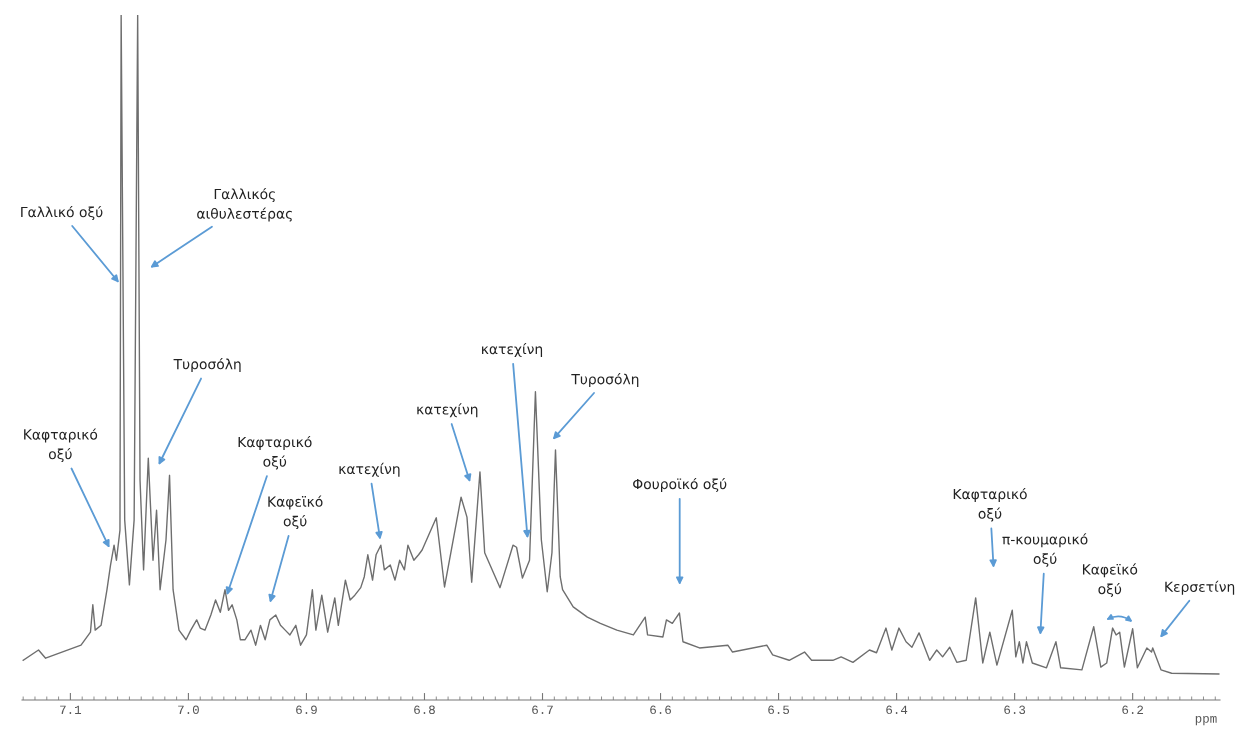 This screenshot has width=1252, height=729. I want to click on x-tick-label: 7.1, so click(71, 709).